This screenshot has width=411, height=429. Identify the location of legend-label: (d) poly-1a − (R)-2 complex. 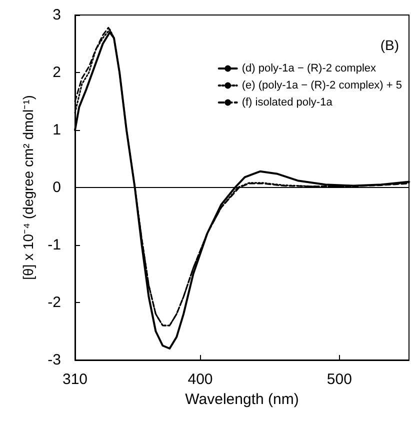
(309, 68).